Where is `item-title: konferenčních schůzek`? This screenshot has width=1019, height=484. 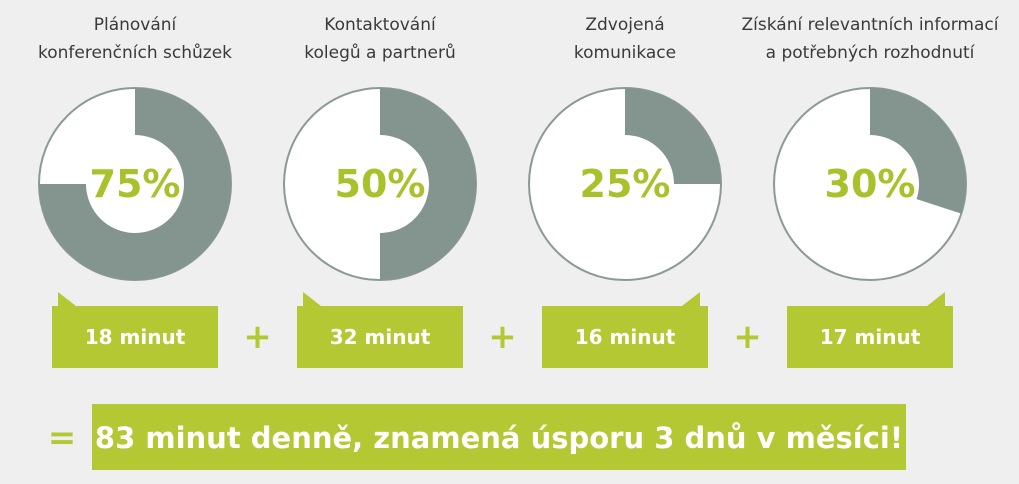 item-title: konferenčních schůzek is located at coordinates (135, 53).